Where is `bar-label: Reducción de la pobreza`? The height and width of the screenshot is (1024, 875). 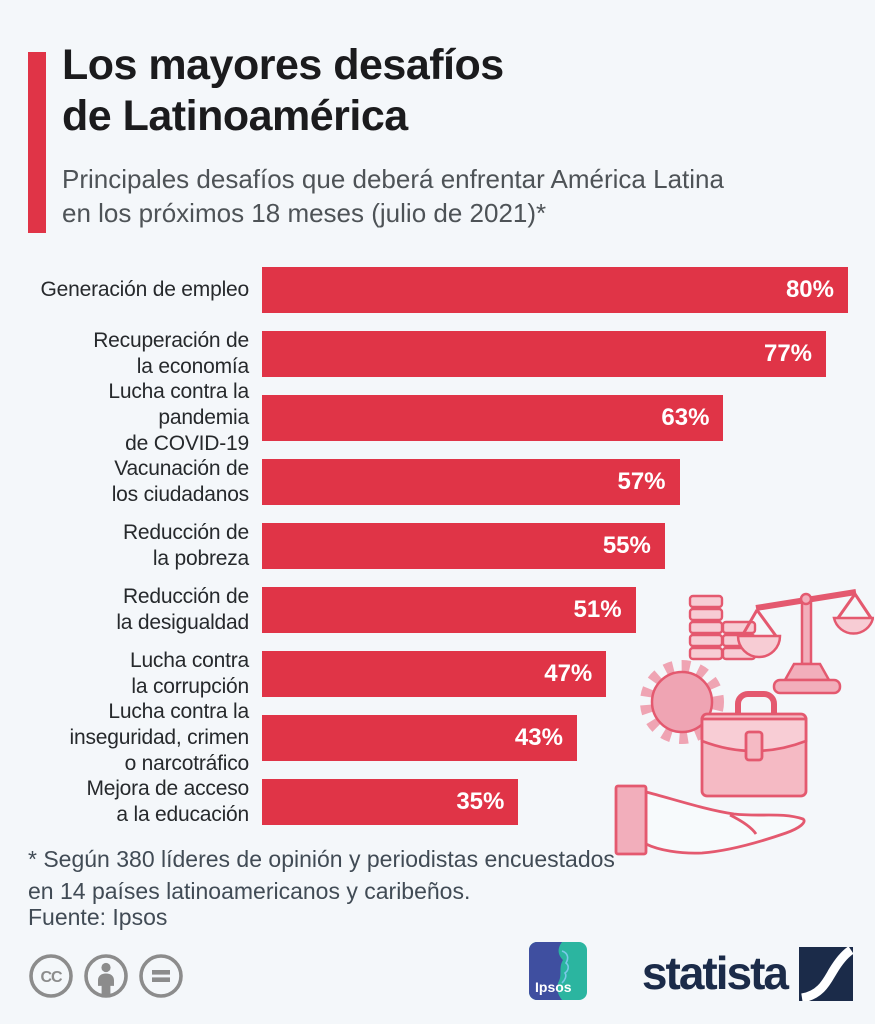
bar-label: Reducción de la pobreza is located at coordinates (185, 545).